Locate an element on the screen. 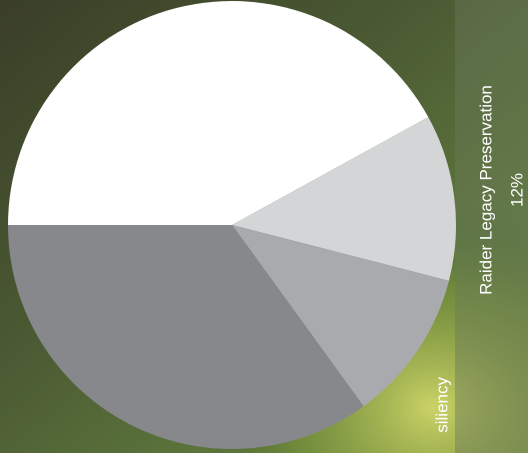 The image size is (528, 453). value-label: 12% is located at coordinates (516, 190).